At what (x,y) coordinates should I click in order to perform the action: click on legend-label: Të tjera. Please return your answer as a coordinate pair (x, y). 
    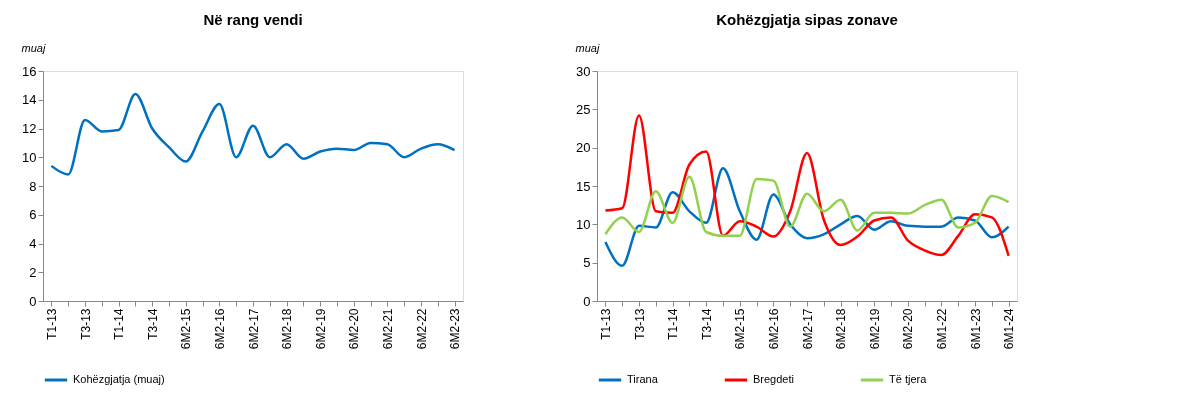
    Looking at the image, I should click on (908, 379).